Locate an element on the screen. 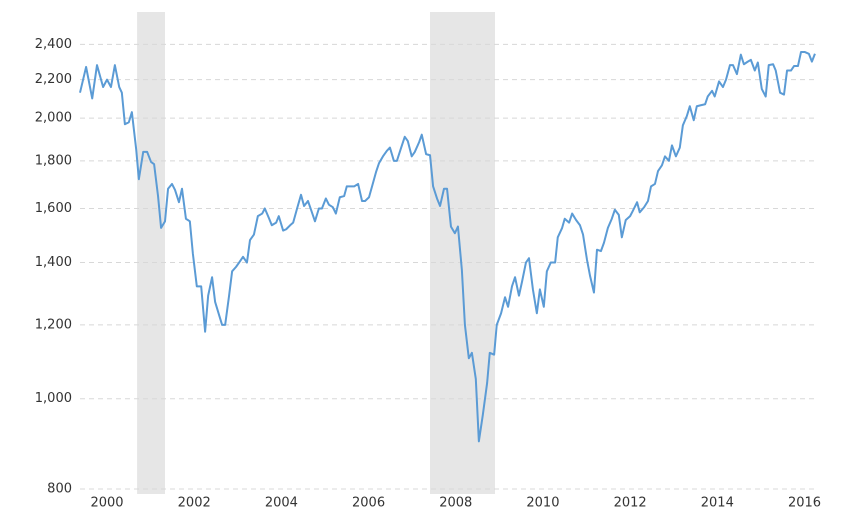 This screenshot has height=511, width=866. x-tick-label: 2004 is located at coordinates (281, 503).